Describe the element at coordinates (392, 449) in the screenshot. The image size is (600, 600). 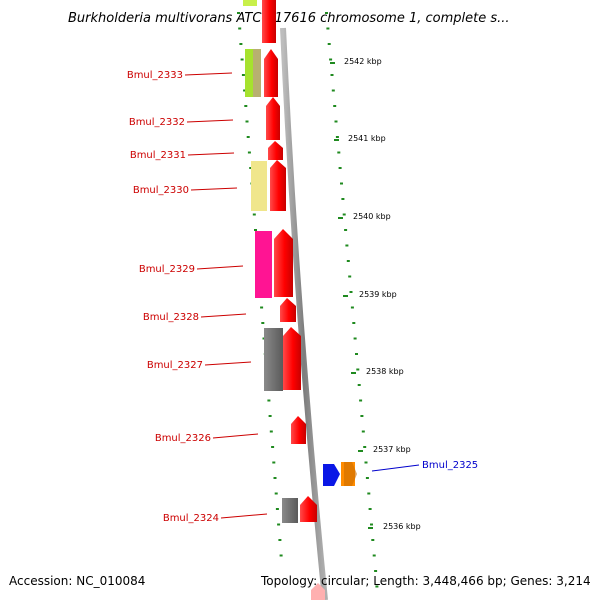
I see `scale-label: 2537 kbp` at that location.